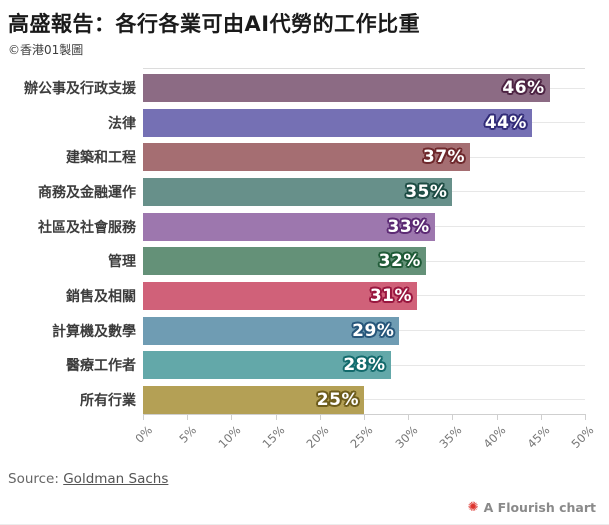 The width and height of the screenshot is (609, 525). Describe the element at coordinates (538, 437) in the screenshot. I see `x-tick-label: 45%` at that location.